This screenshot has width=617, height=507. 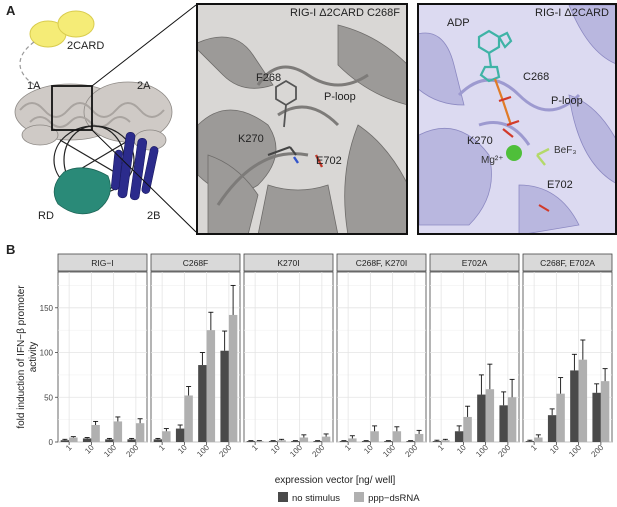 What do you see at coordinates (86, 46) in the screenshot?
I see `label-2card: 2CARD` at bounding box center [86, 46].